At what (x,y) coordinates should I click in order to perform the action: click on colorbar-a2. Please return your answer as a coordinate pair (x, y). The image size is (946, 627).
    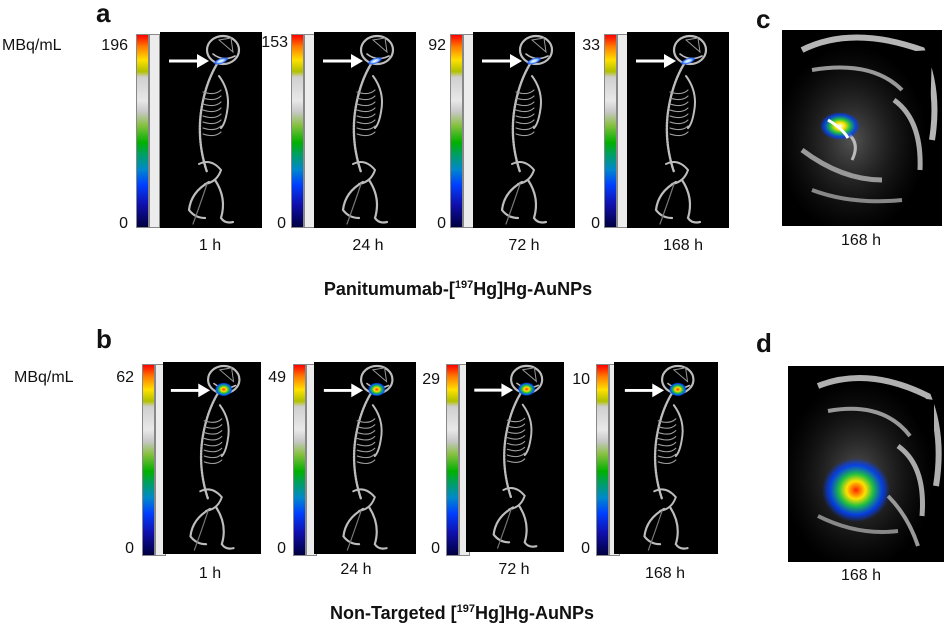
    Looking at the image, I should click on (297, 131).